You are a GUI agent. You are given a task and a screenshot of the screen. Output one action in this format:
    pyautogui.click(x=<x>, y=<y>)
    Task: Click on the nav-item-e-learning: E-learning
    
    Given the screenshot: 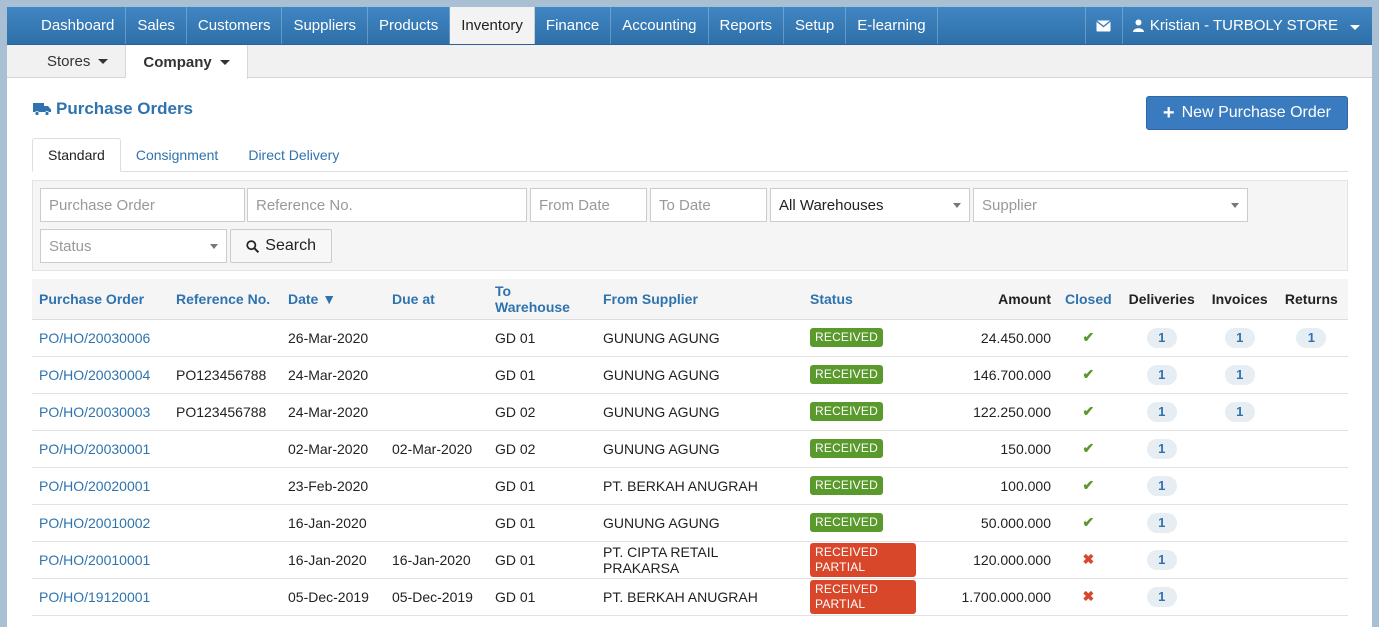 What is the action you would take?
    pyautogui.click(x=892, y=25)
    